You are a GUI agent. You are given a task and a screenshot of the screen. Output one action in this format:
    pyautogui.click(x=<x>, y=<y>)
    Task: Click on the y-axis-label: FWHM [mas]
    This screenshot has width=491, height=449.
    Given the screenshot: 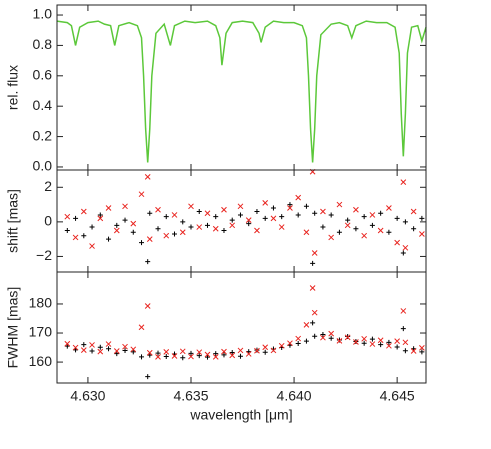 What is the action you would take?
    pyautogui.click(x=13, y=328)
    